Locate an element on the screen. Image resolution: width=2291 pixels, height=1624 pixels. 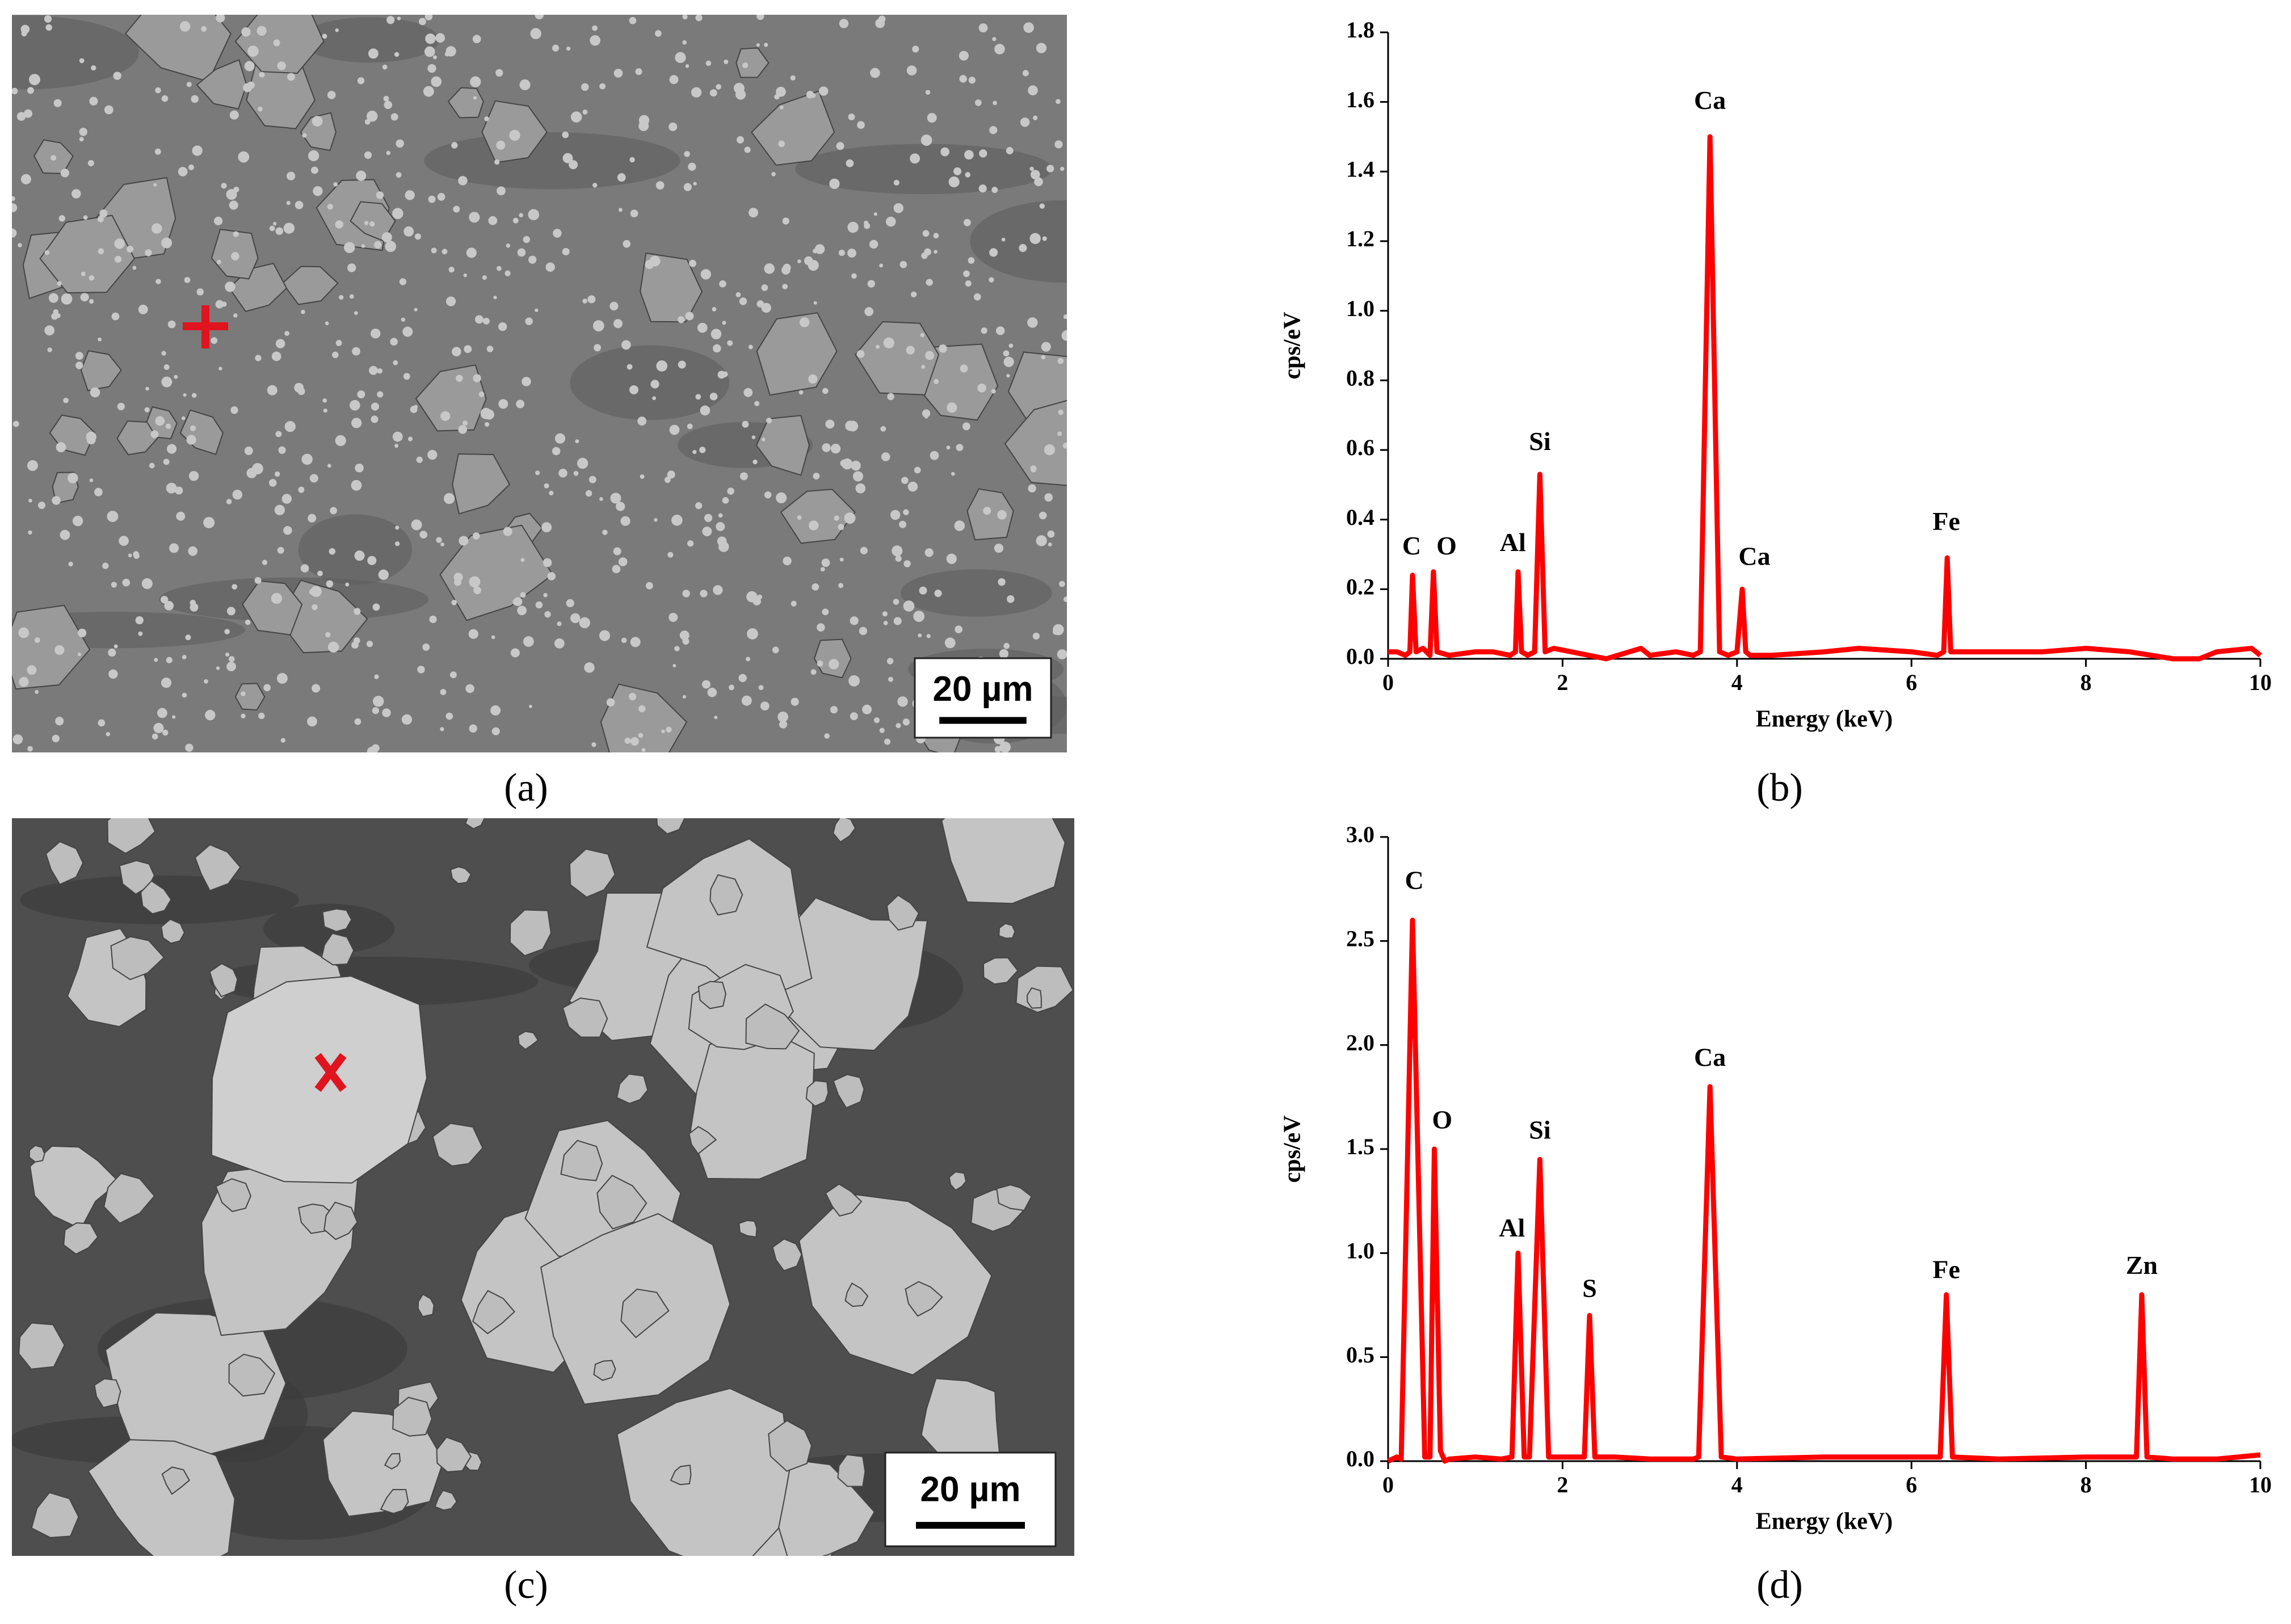
y-tick-label: 1.0 is located at coordinates (1360, 308).